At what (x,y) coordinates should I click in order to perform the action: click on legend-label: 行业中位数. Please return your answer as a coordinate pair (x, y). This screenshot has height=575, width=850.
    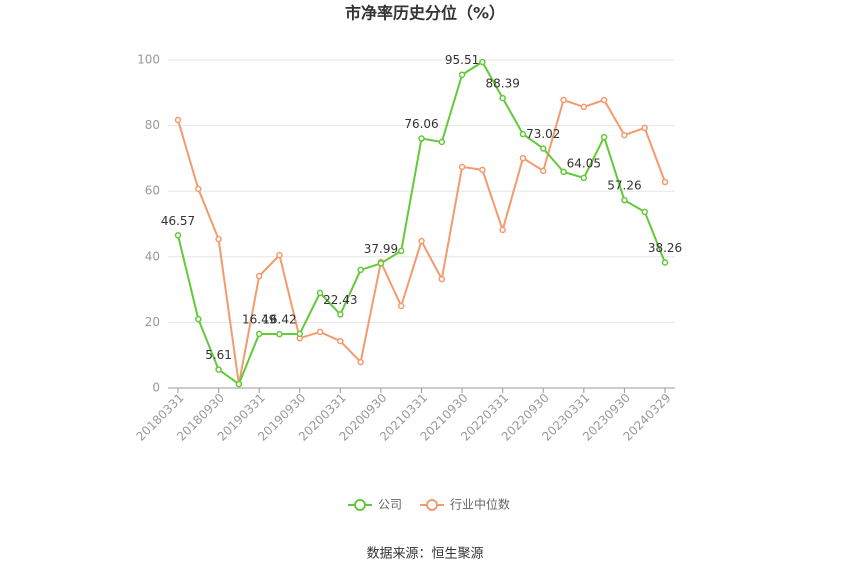
    Looking at the image, I should click on (480, 504).